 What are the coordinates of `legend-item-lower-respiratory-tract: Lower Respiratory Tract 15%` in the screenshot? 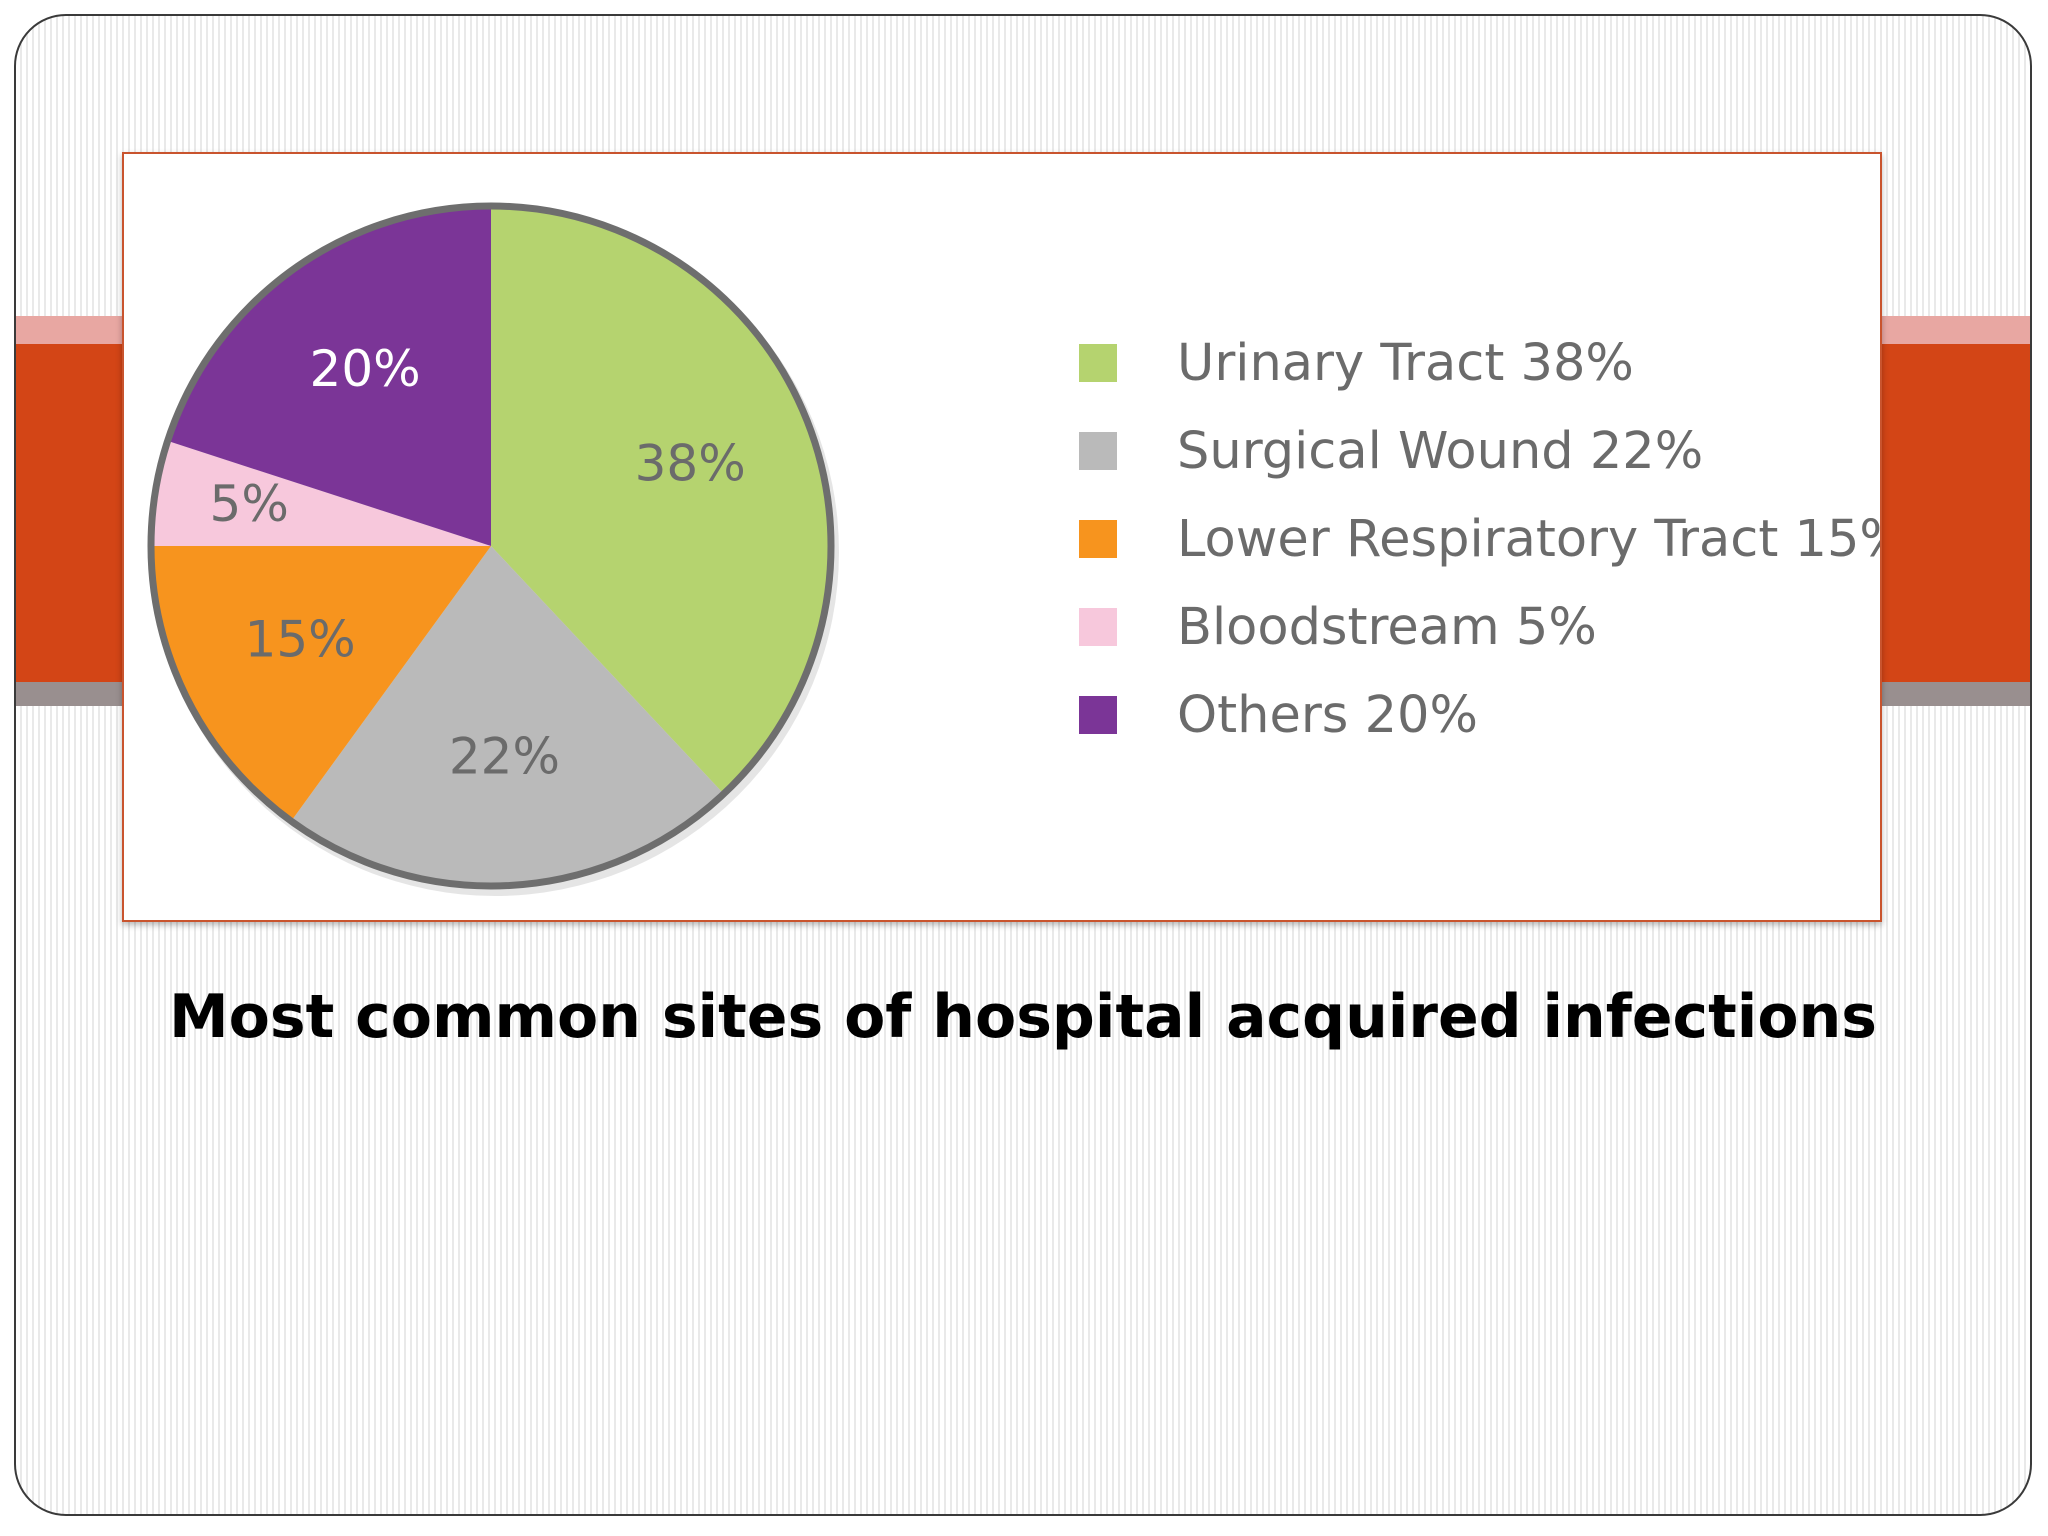 It's located at (1480, 539).